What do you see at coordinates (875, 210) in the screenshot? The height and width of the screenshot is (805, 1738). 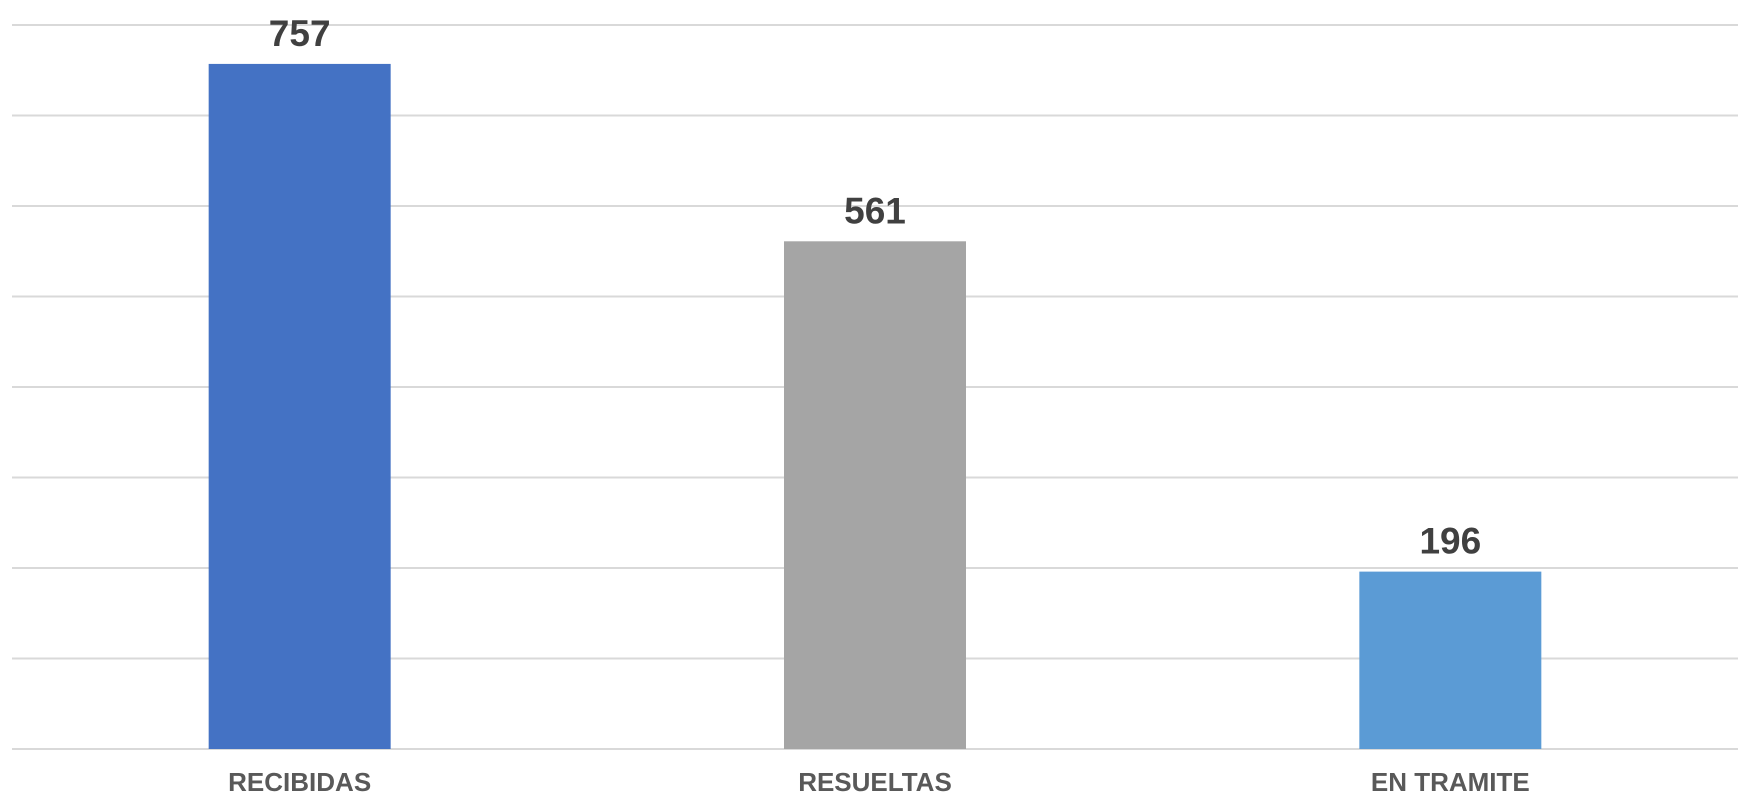 I see `data-label: 561` at bounding box center [875, 210].